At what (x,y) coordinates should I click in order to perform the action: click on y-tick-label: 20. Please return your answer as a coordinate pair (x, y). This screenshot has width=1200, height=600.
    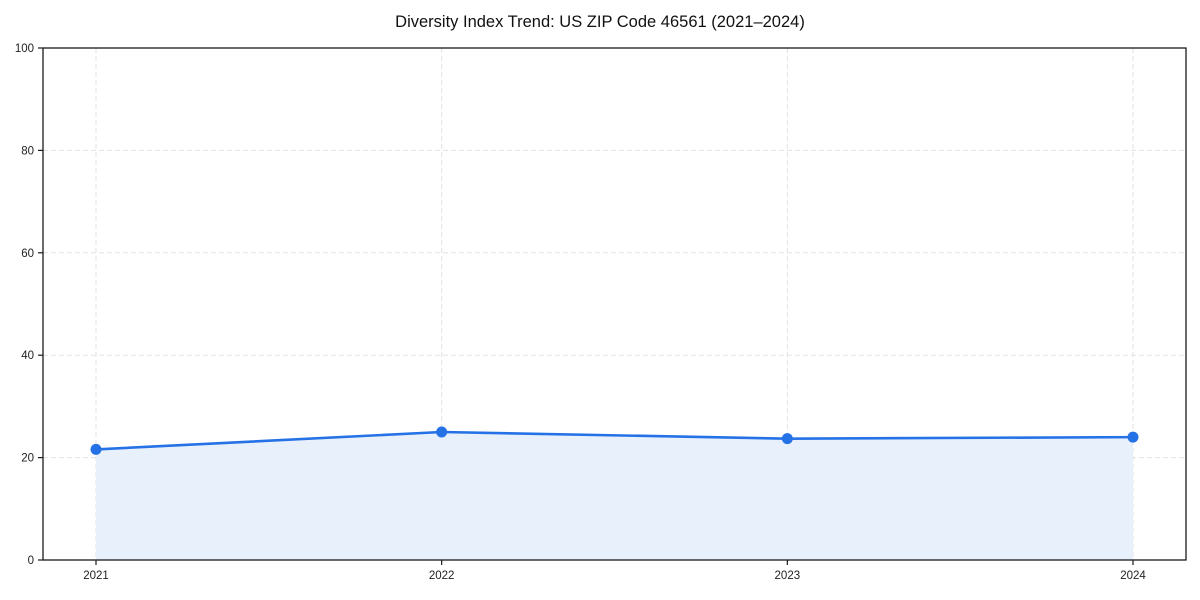
    Looking at the image, I should click on (27, 459).